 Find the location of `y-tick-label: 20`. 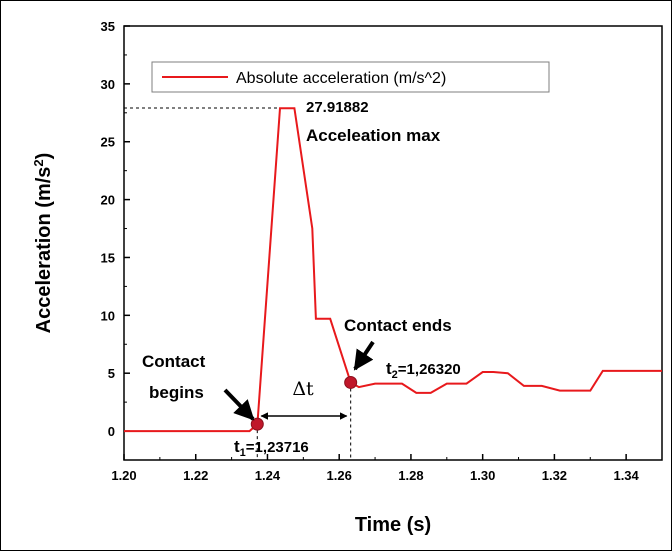

y-tick-label: 20 is located at coordinates (108, 200).